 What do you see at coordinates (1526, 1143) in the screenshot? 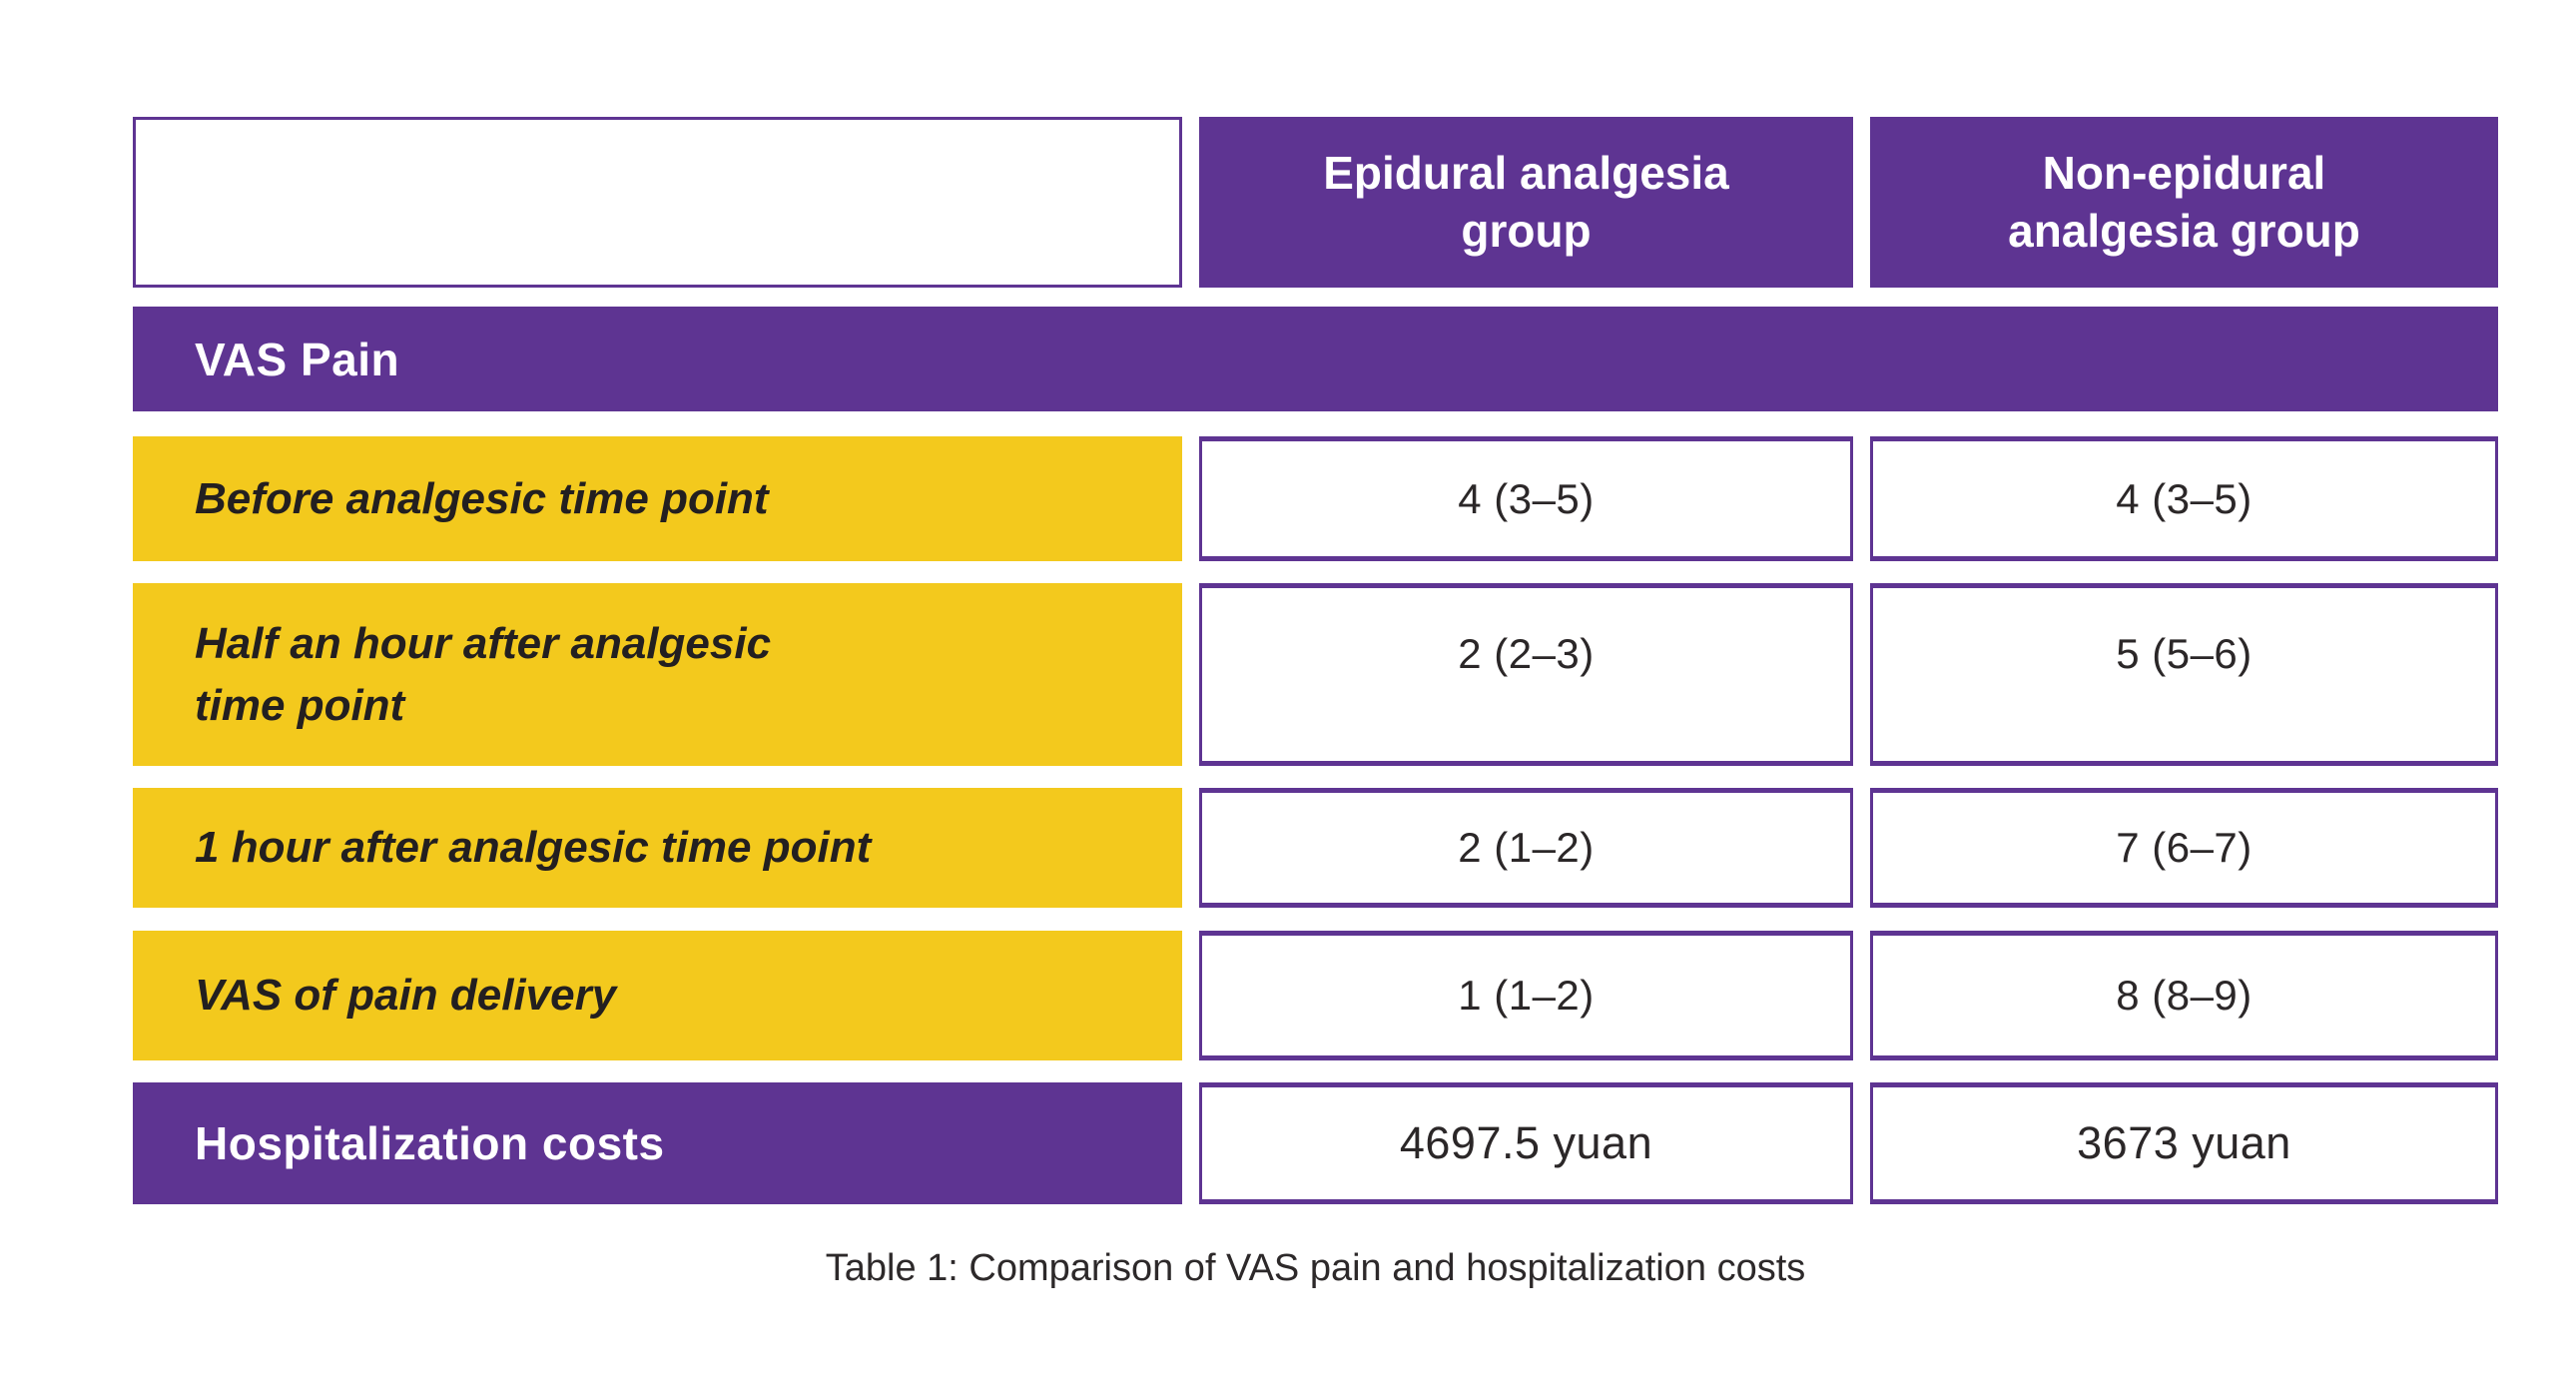
I see `epidural-value: 4697.5 yuan` at bounding box center [1526, 1143].